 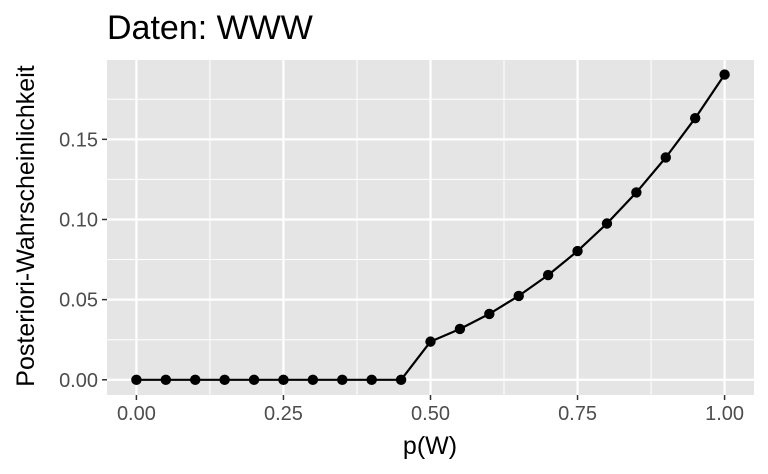 What do you see at coordinates (210, 28) in the screenshot?
I see `chart-title: Daten: WWW` at bounding box center [210, 28].